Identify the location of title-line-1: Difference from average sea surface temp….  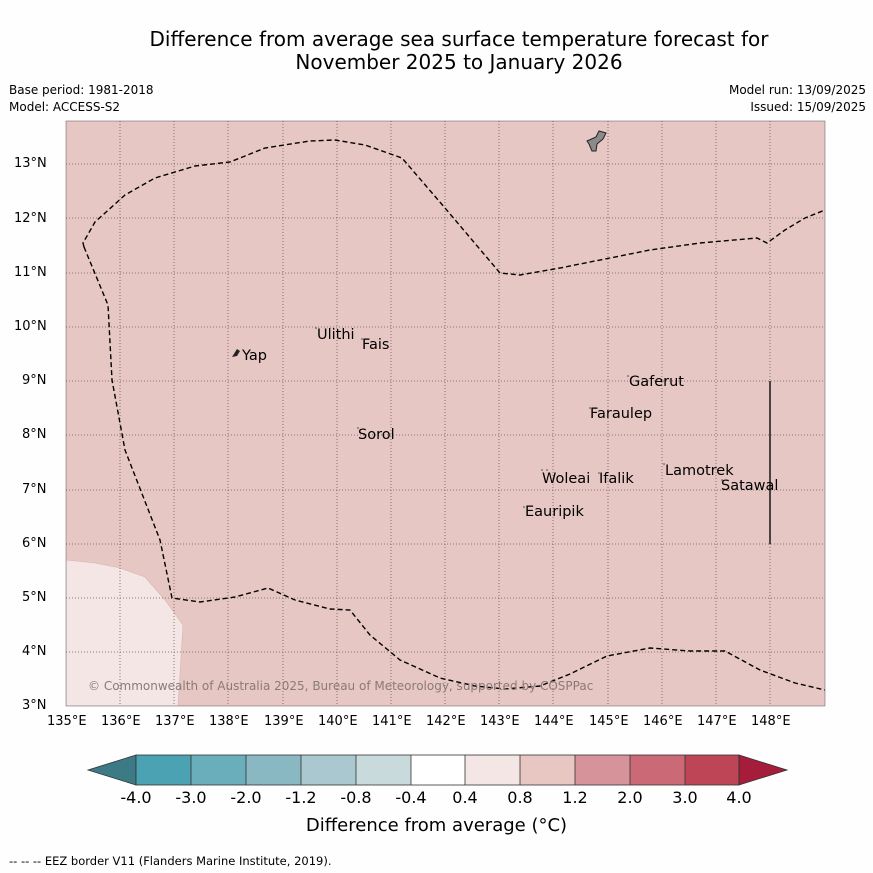
(459, 39).